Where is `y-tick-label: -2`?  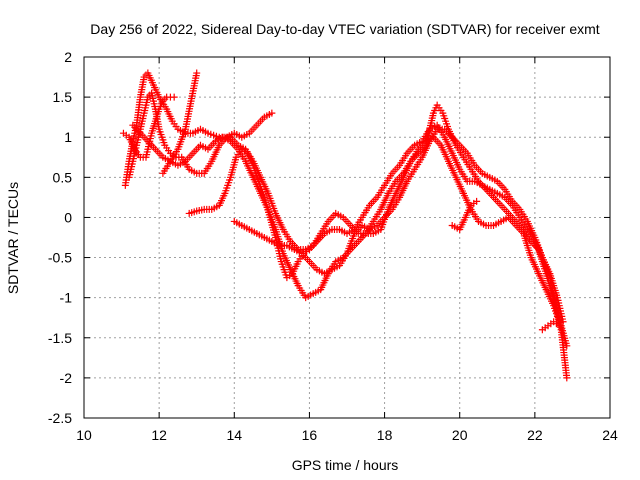 y-tick-label: -2 is located at coordinates (66, 378).